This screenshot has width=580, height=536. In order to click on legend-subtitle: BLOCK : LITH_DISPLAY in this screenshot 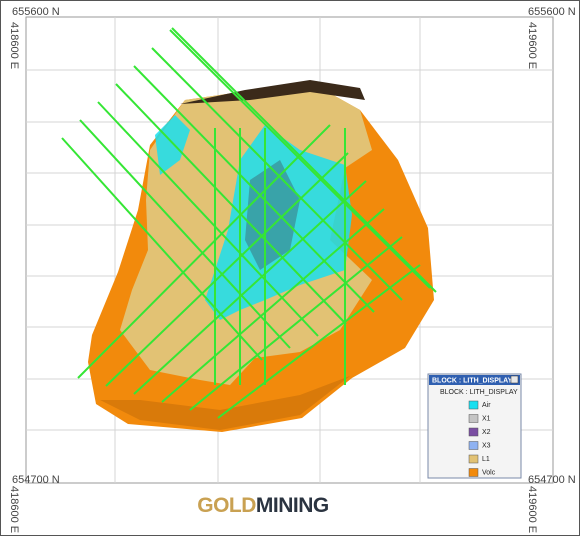, I will do `click(479, 392)`.